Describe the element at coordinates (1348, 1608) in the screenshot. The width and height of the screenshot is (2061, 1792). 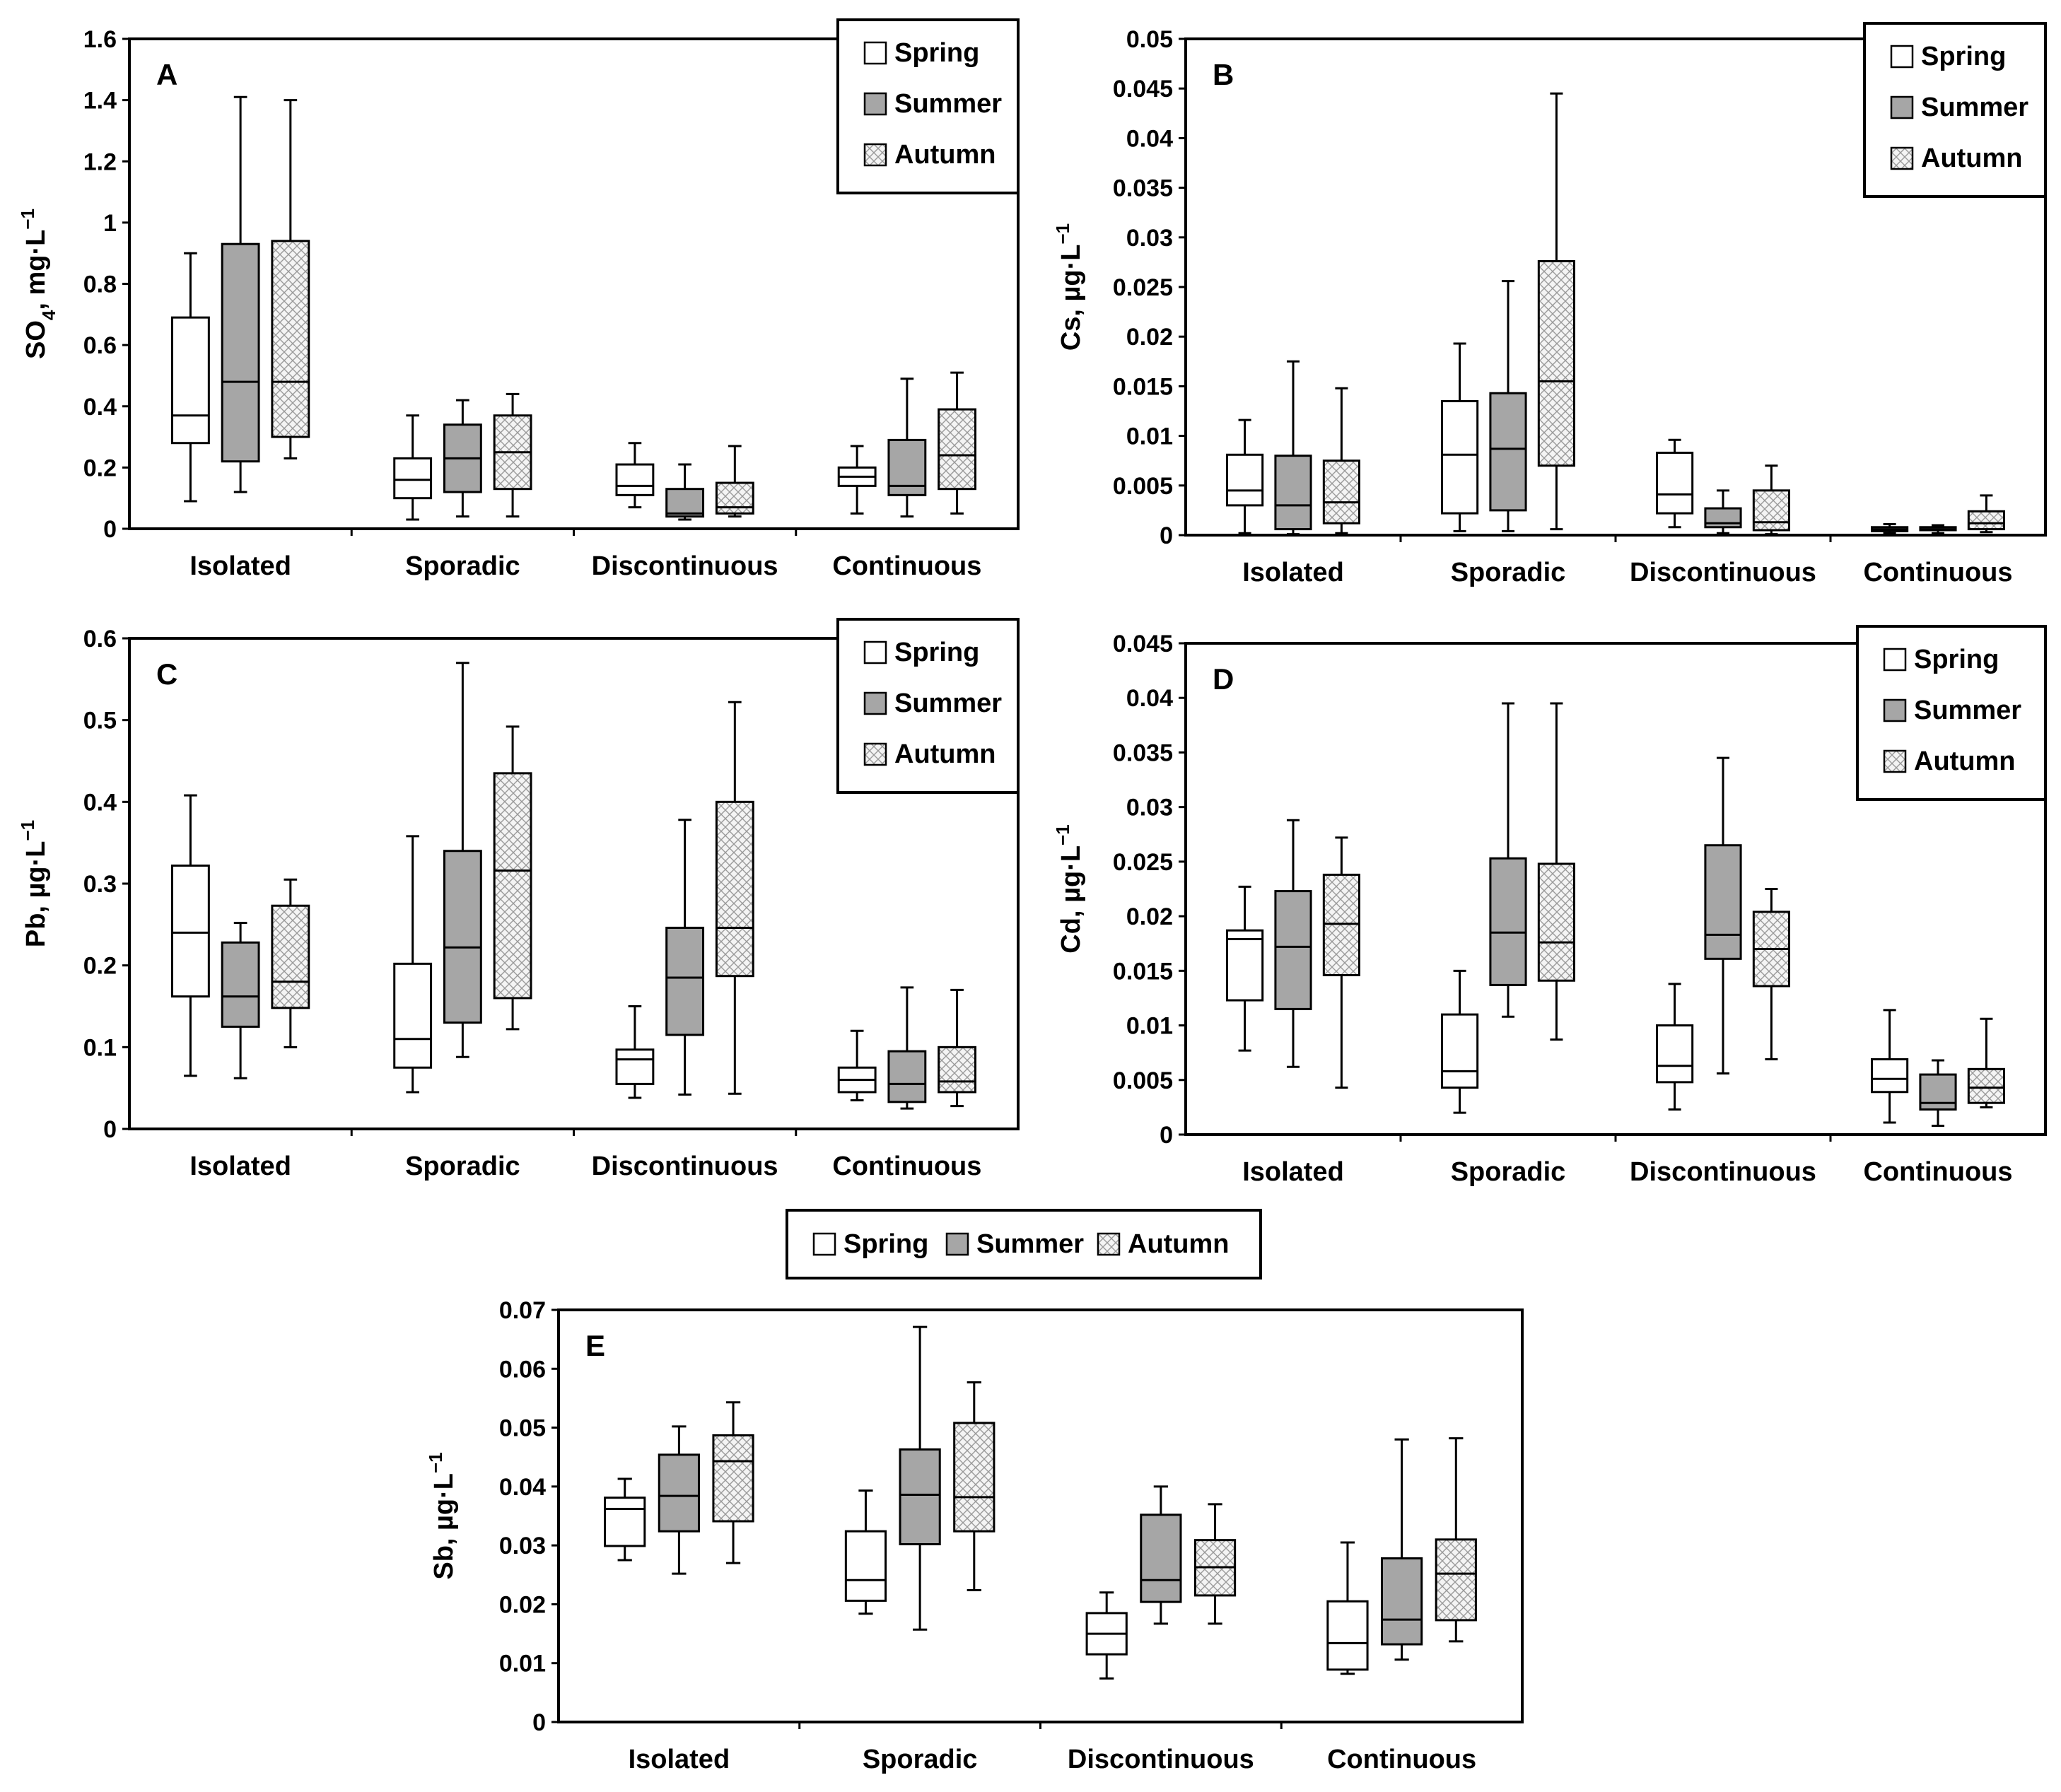
I see `box-spring-continuous` at that location.